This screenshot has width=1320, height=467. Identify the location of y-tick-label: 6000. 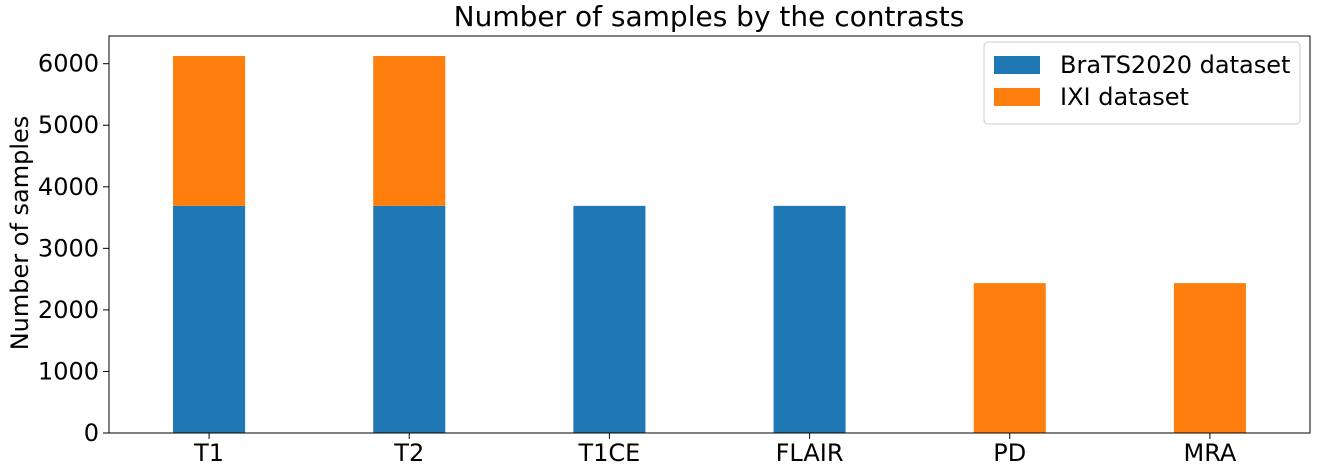
(68, 64).